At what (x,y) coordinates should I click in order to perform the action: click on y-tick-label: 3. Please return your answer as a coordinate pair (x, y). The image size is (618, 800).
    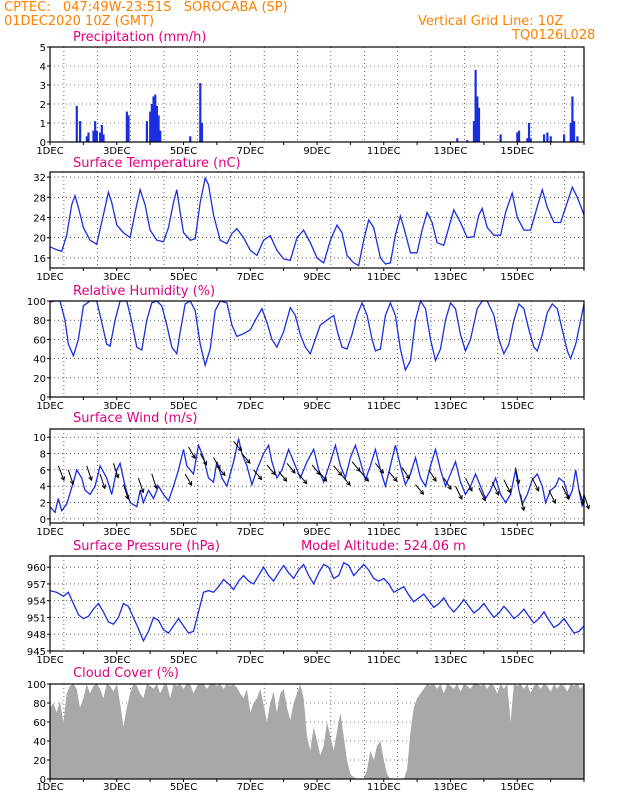
    Looking at the image, I should click on (43, 86).